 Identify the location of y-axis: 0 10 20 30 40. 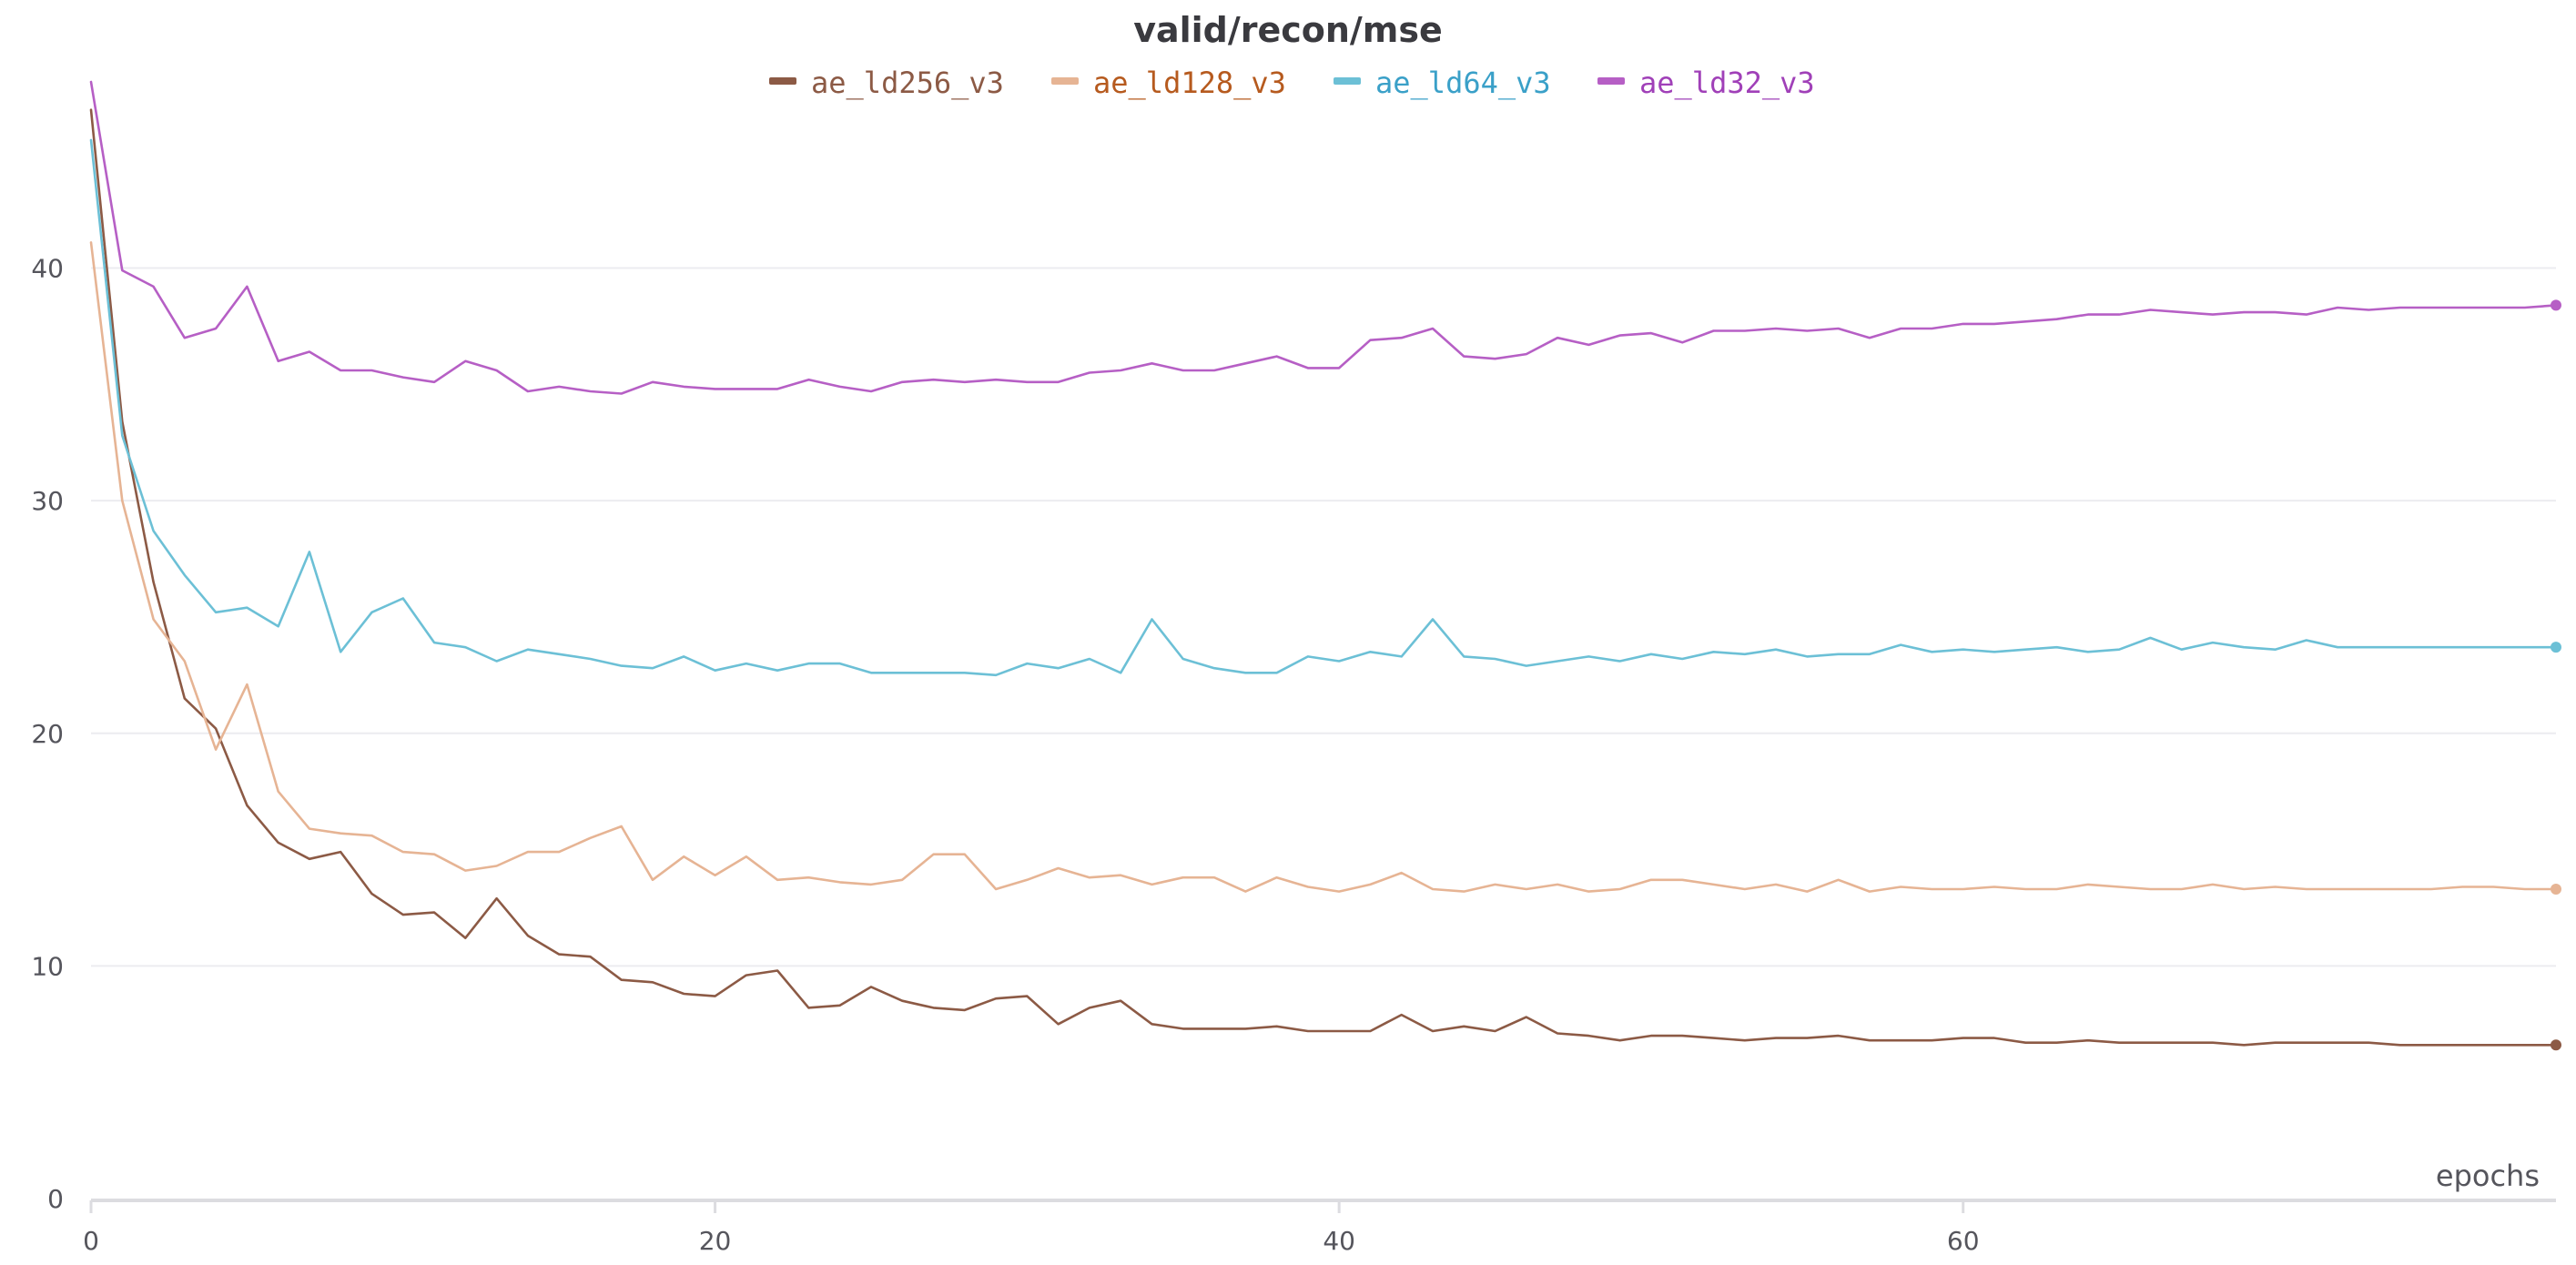
(47, 734).